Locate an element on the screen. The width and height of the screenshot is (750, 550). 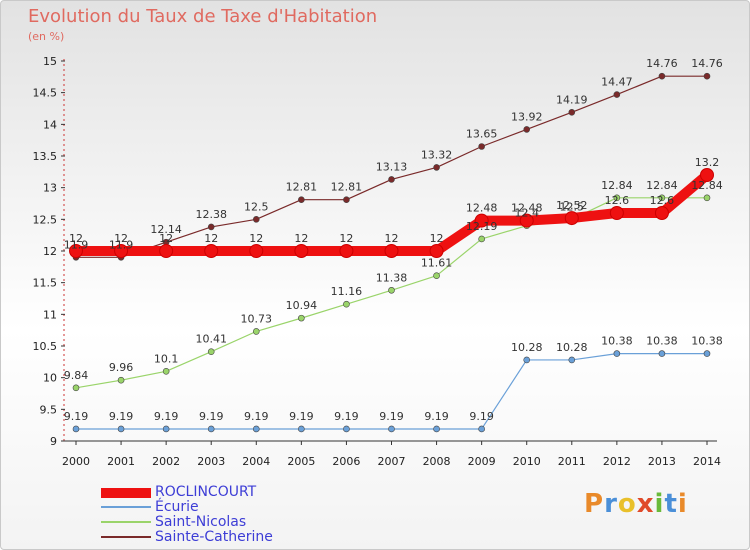
y-tick-label: 10 is located at coordinates (50, 378).